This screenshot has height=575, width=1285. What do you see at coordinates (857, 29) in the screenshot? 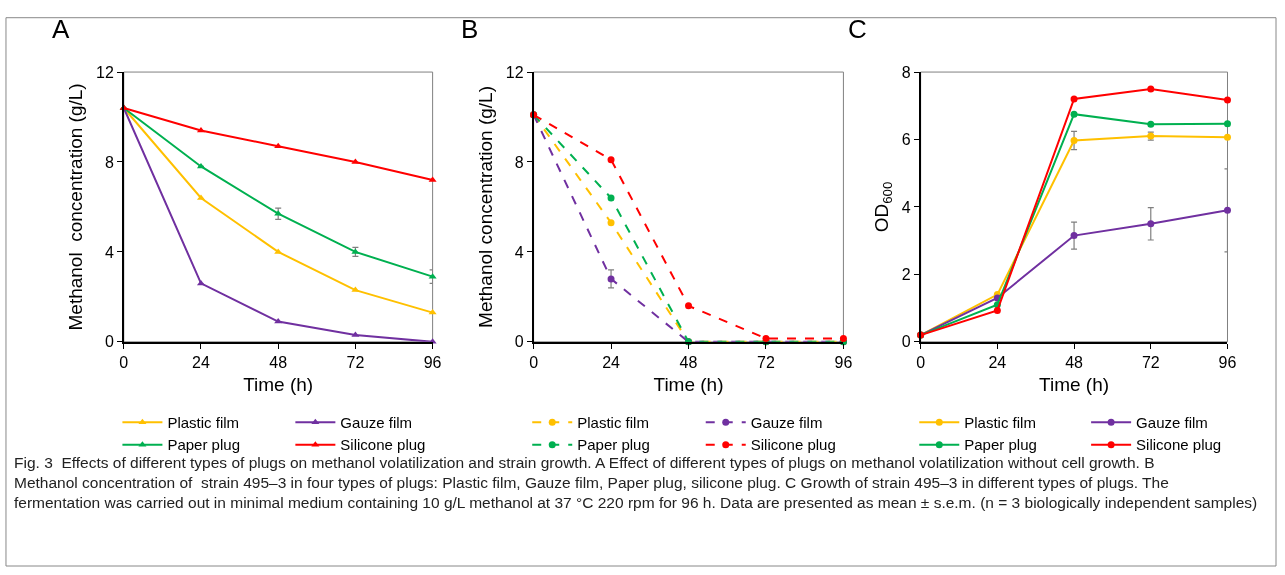
I see `chart-title: C` at bounding box center [857, 29].